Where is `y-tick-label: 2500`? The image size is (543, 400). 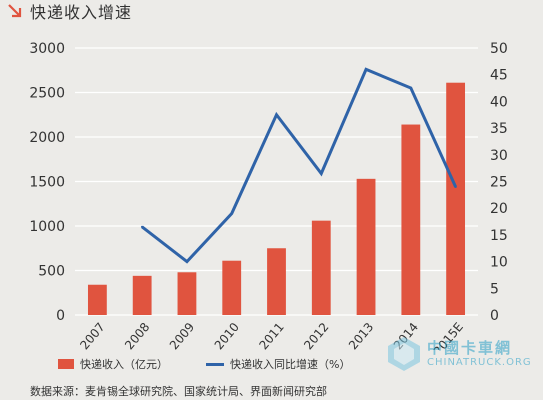
y-tick-label: 2500 is located at coordinates (47, 94).